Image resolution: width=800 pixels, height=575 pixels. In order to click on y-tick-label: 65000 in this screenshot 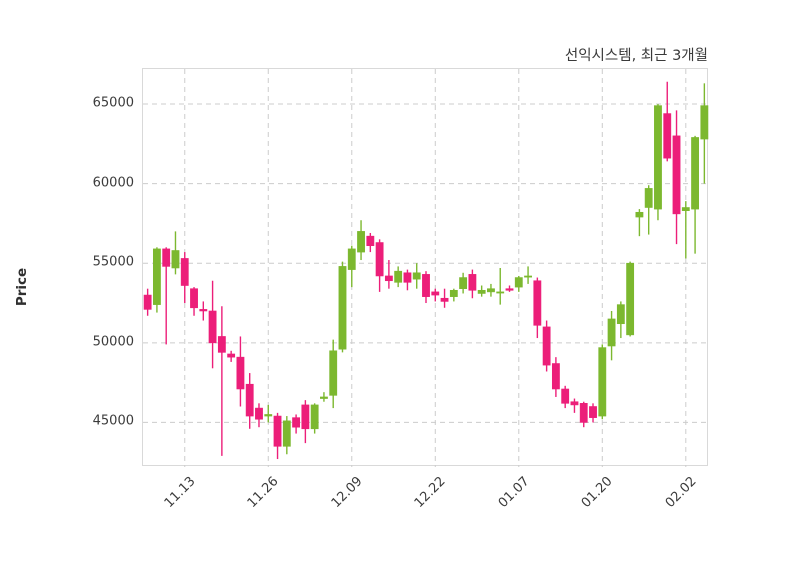, I will do `click(113, 103)`.